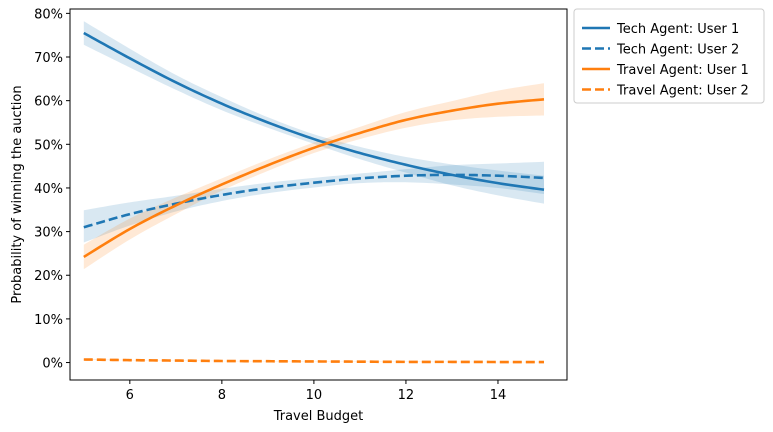 The height and width of the screenshot is (432, 773). I want to click on y-axis: 0% 10% 20% 30% 40% 50% 60% 70% 80%, so click(52, 189).